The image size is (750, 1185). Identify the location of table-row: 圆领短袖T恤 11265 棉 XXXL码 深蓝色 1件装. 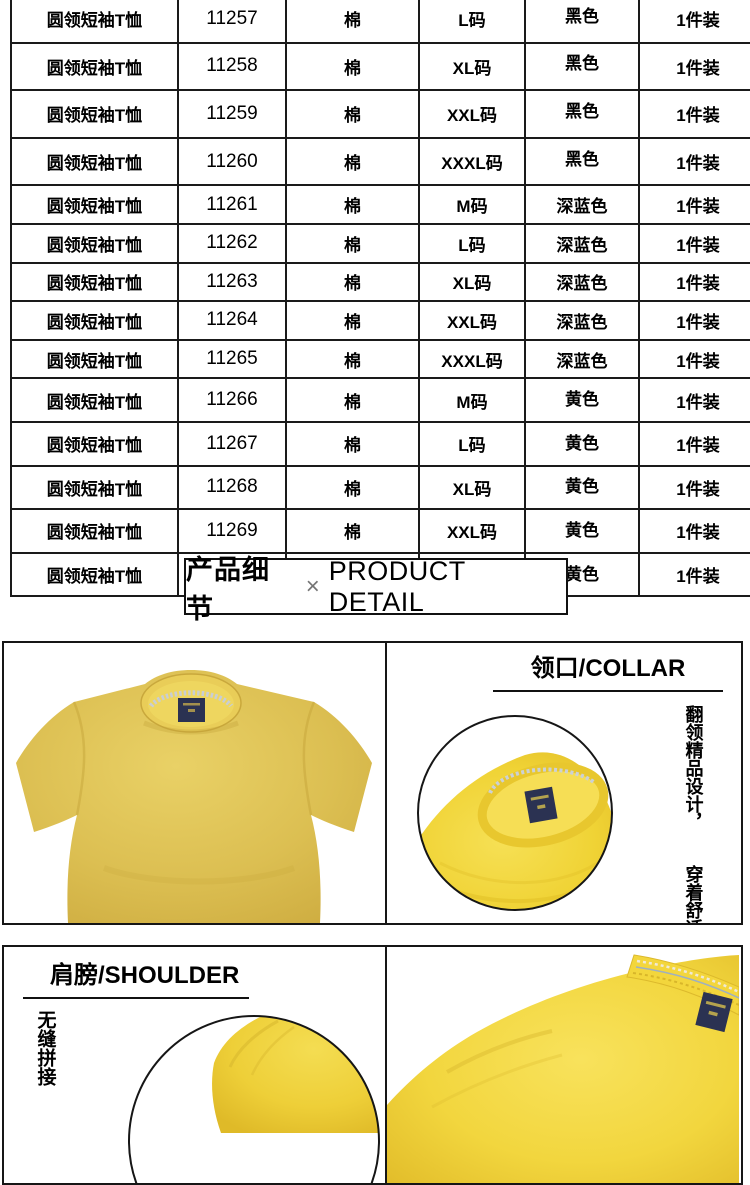
(380, 359).